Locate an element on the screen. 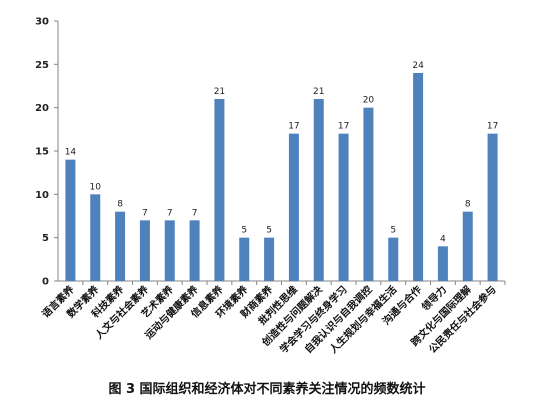  y-tick-label: 25 is located at coordinates (42, 65).